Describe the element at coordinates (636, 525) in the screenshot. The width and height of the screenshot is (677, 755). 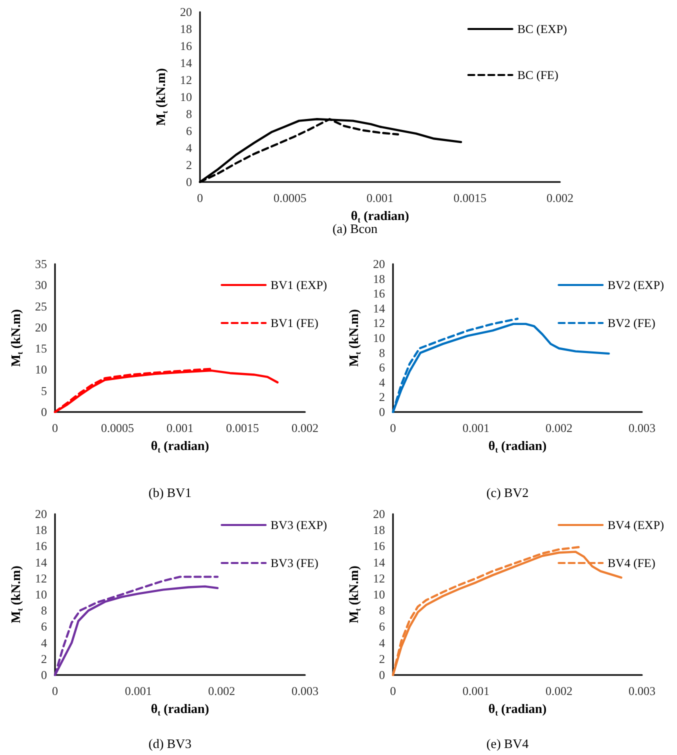
I see `legend-label: BV4 (EXP)` at that location.